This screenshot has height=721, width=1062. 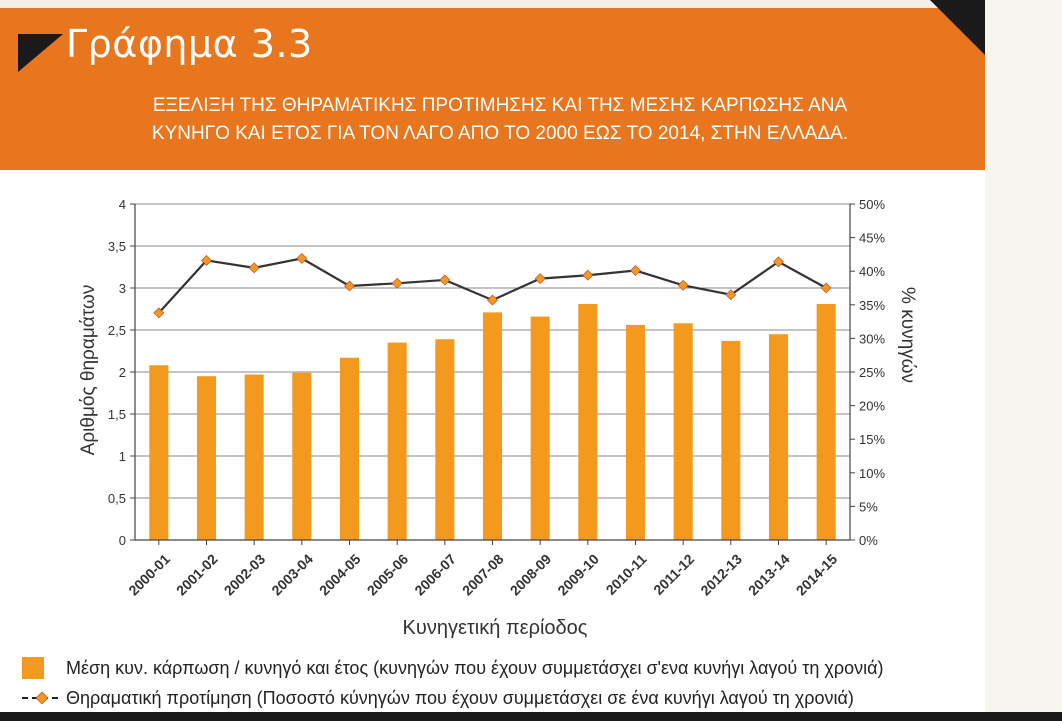 I want to click on x-tick-label: 2007-08, so click(x=483, y=575).